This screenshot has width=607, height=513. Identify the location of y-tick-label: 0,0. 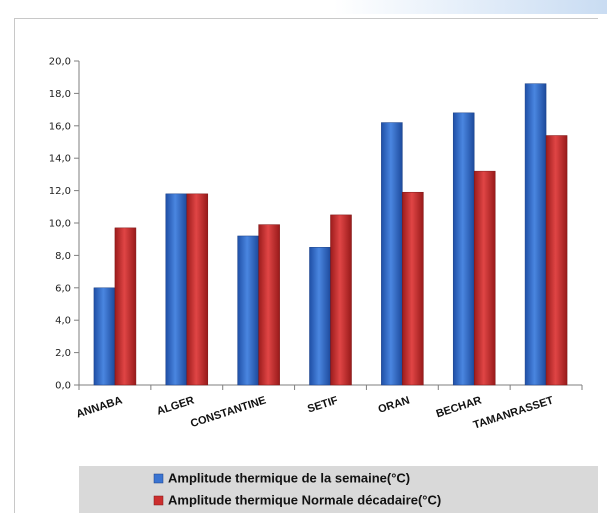
(63, 386).